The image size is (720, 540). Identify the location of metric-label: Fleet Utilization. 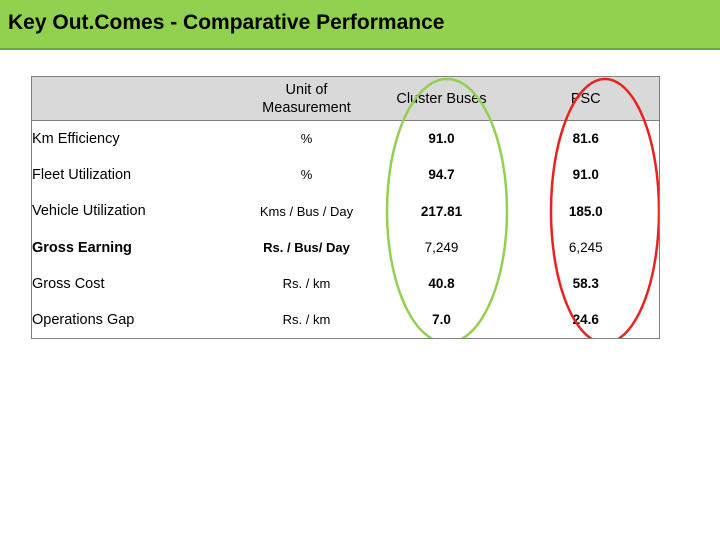
(82, 174).